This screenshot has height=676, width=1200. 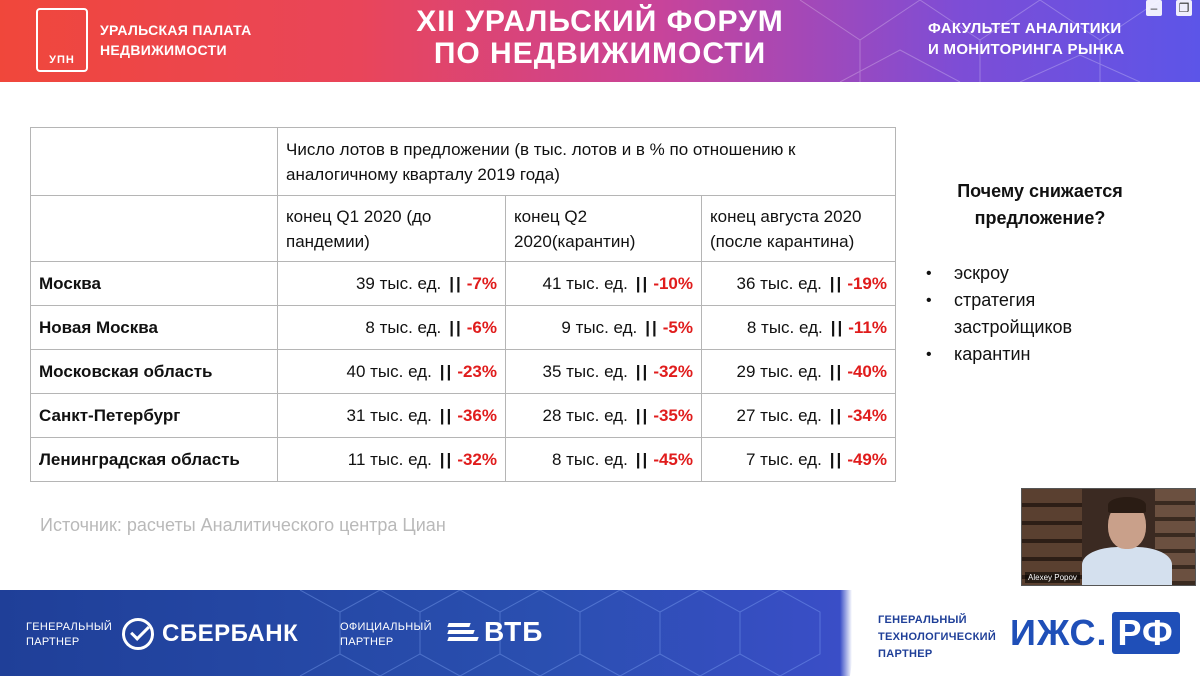 I want to click on table-cell: 31 тыс. ед. || -36%, so click(x=391, y=415).